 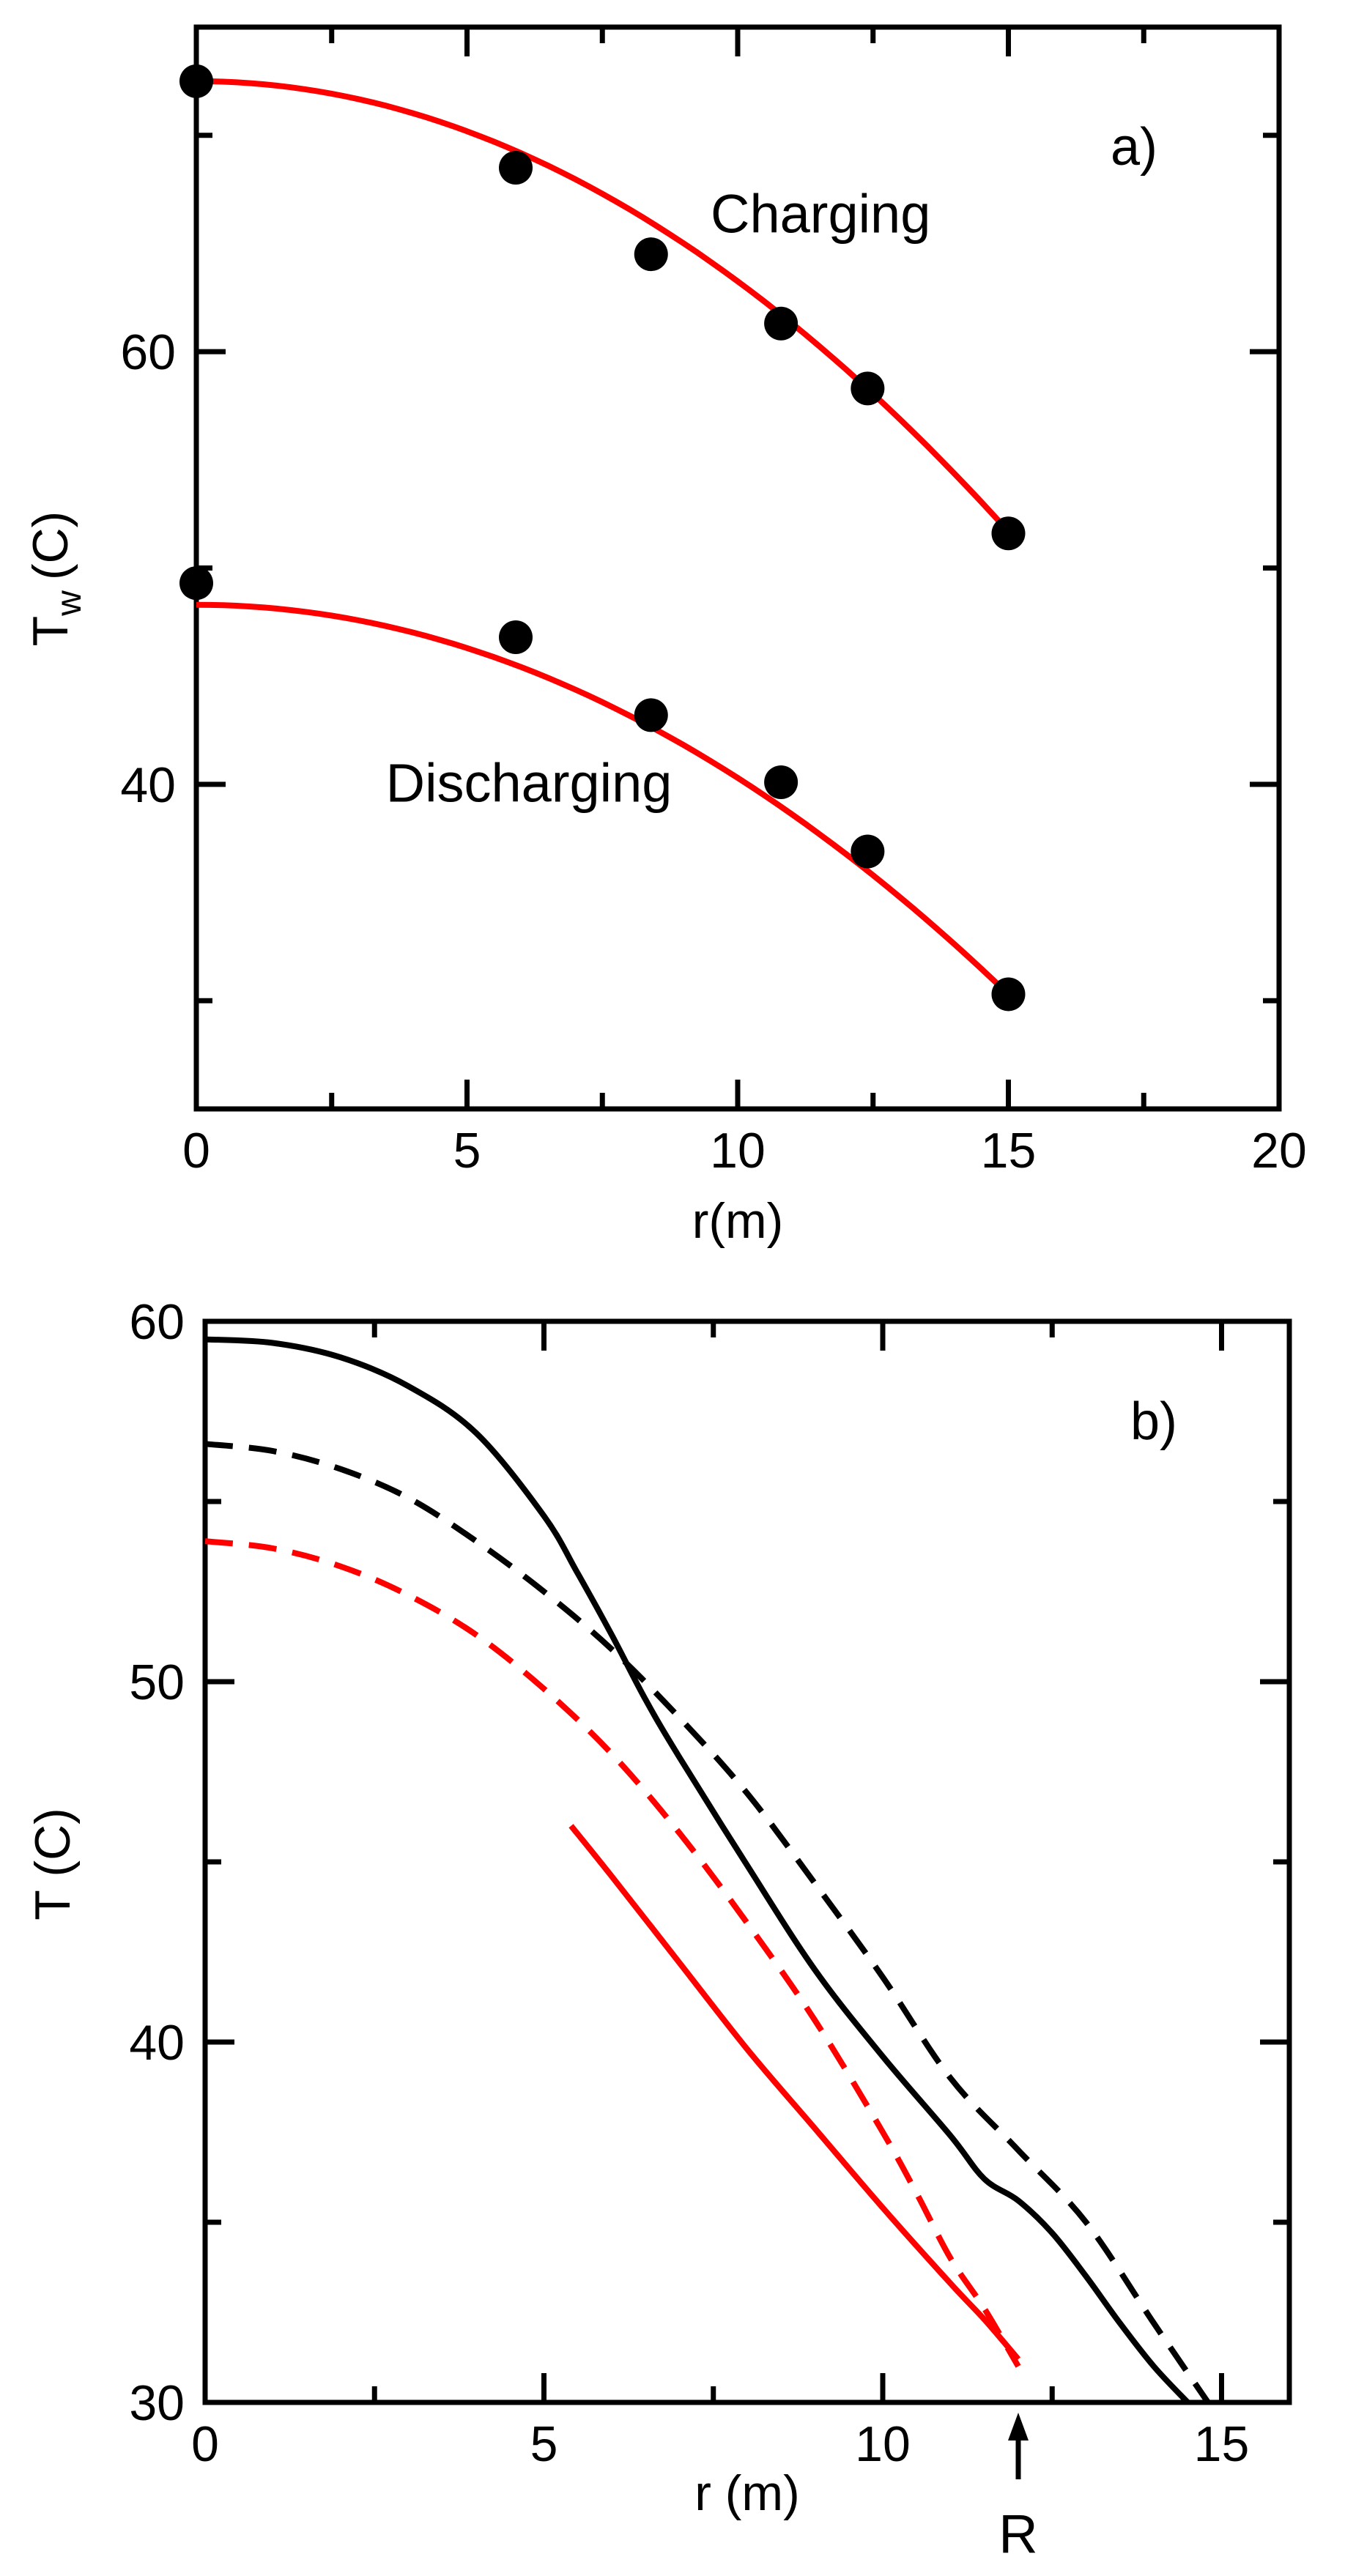 I want to click on panel-a-y-axis-title-sub: w, so click(x=69, y=603).